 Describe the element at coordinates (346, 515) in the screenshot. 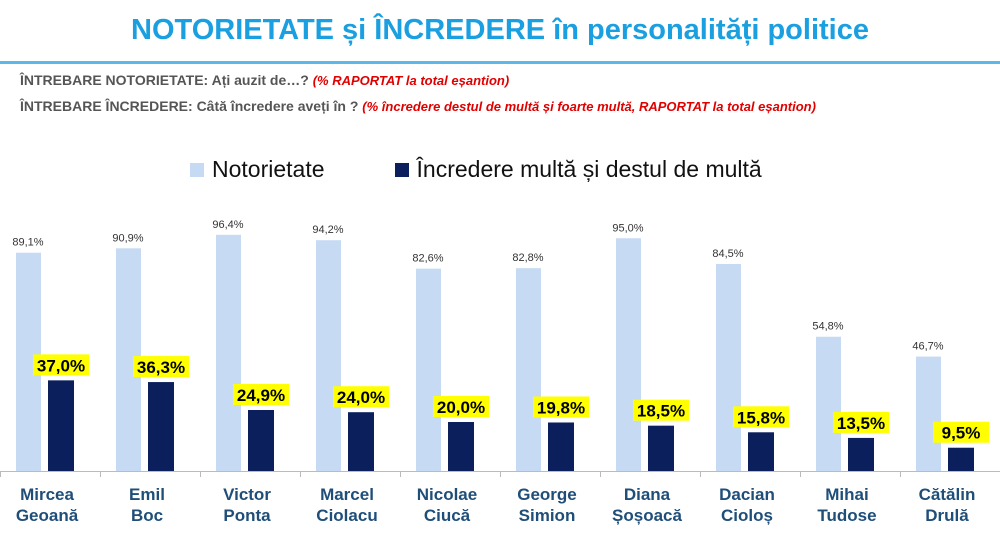

I see `category-label: Ciolacu` at that location.